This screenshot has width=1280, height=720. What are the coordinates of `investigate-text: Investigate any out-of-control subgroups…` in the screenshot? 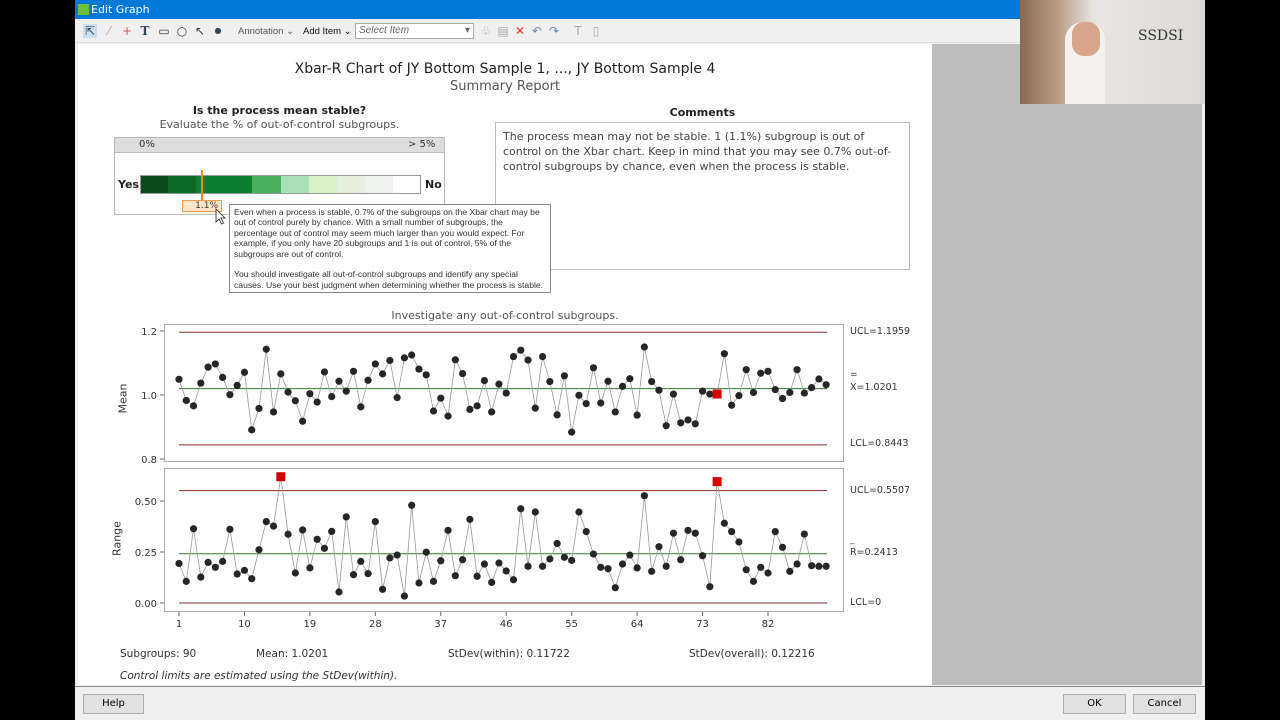 It's located at (505, 315).